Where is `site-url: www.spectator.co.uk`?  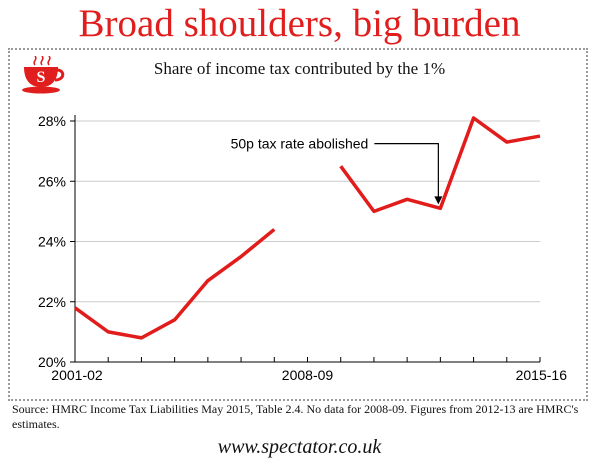
site-url: www.spectator.co.uk is located at coordinates (299, 447).